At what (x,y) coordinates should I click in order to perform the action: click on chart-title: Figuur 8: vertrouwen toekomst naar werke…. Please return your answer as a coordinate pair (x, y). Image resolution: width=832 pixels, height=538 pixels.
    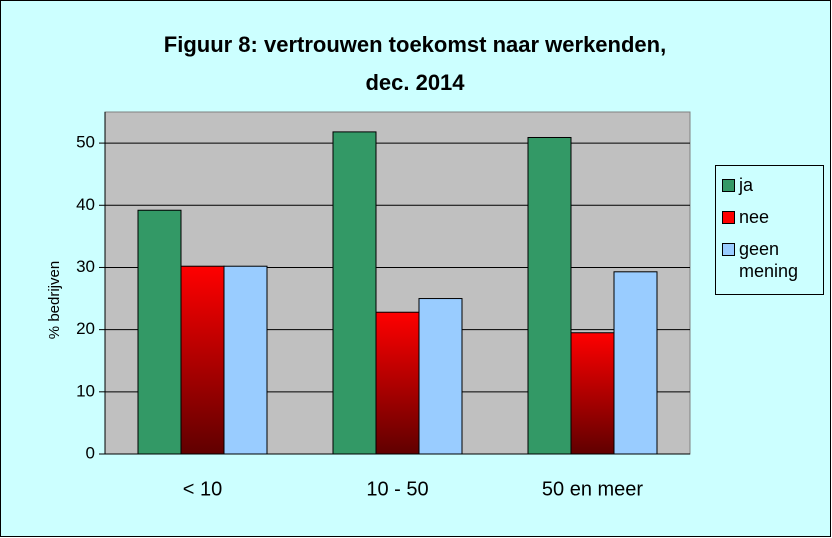
    Looking at the image, I should click on (415, 44).